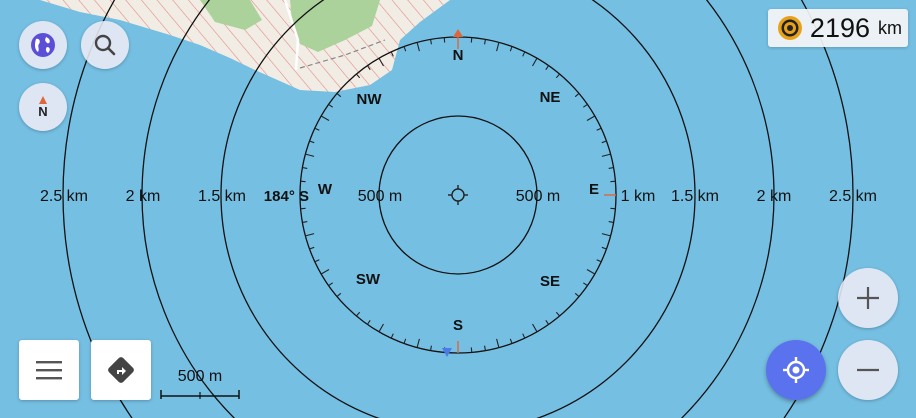 This screenshot has height=418, width=916. What do you see at coordinates (43, 111) in the screenshot?
I see `compass-button-label: N` at bounding box center [43, 111].